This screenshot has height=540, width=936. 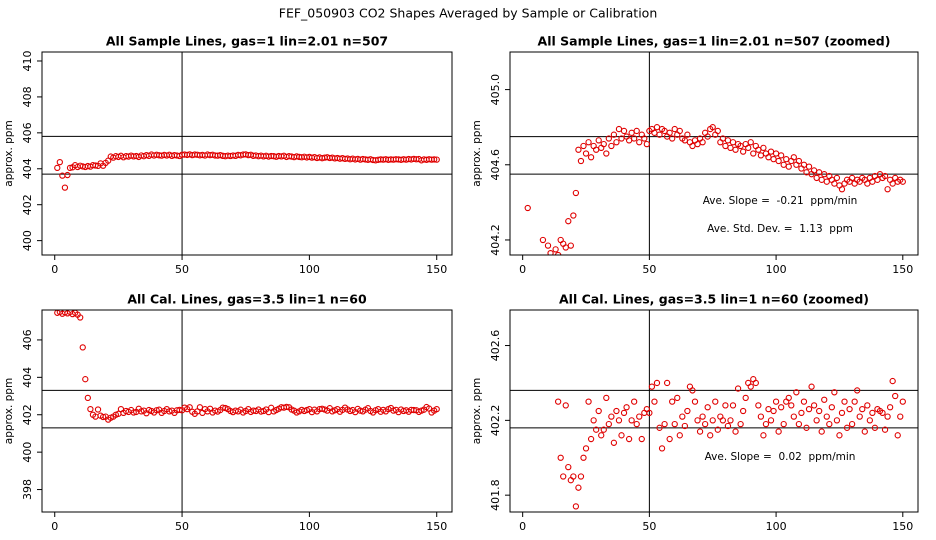 I want to click on y-tick-label: 402.2, so click(x=495, y=421).